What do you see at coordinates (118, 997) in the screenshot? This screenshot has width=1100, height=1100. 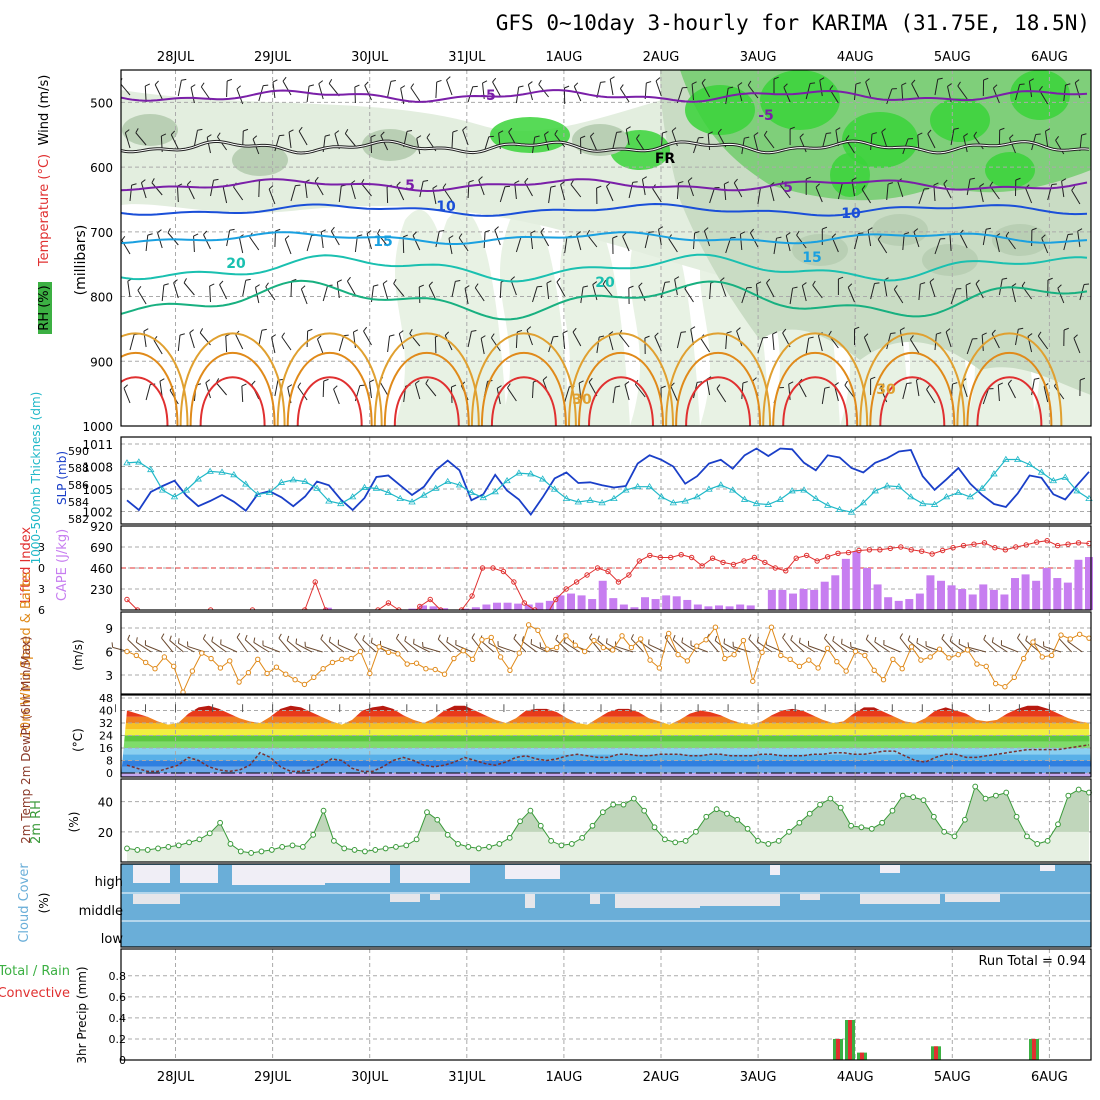 I see `precip-tick: 0.6` at bounding box center [118, 997].